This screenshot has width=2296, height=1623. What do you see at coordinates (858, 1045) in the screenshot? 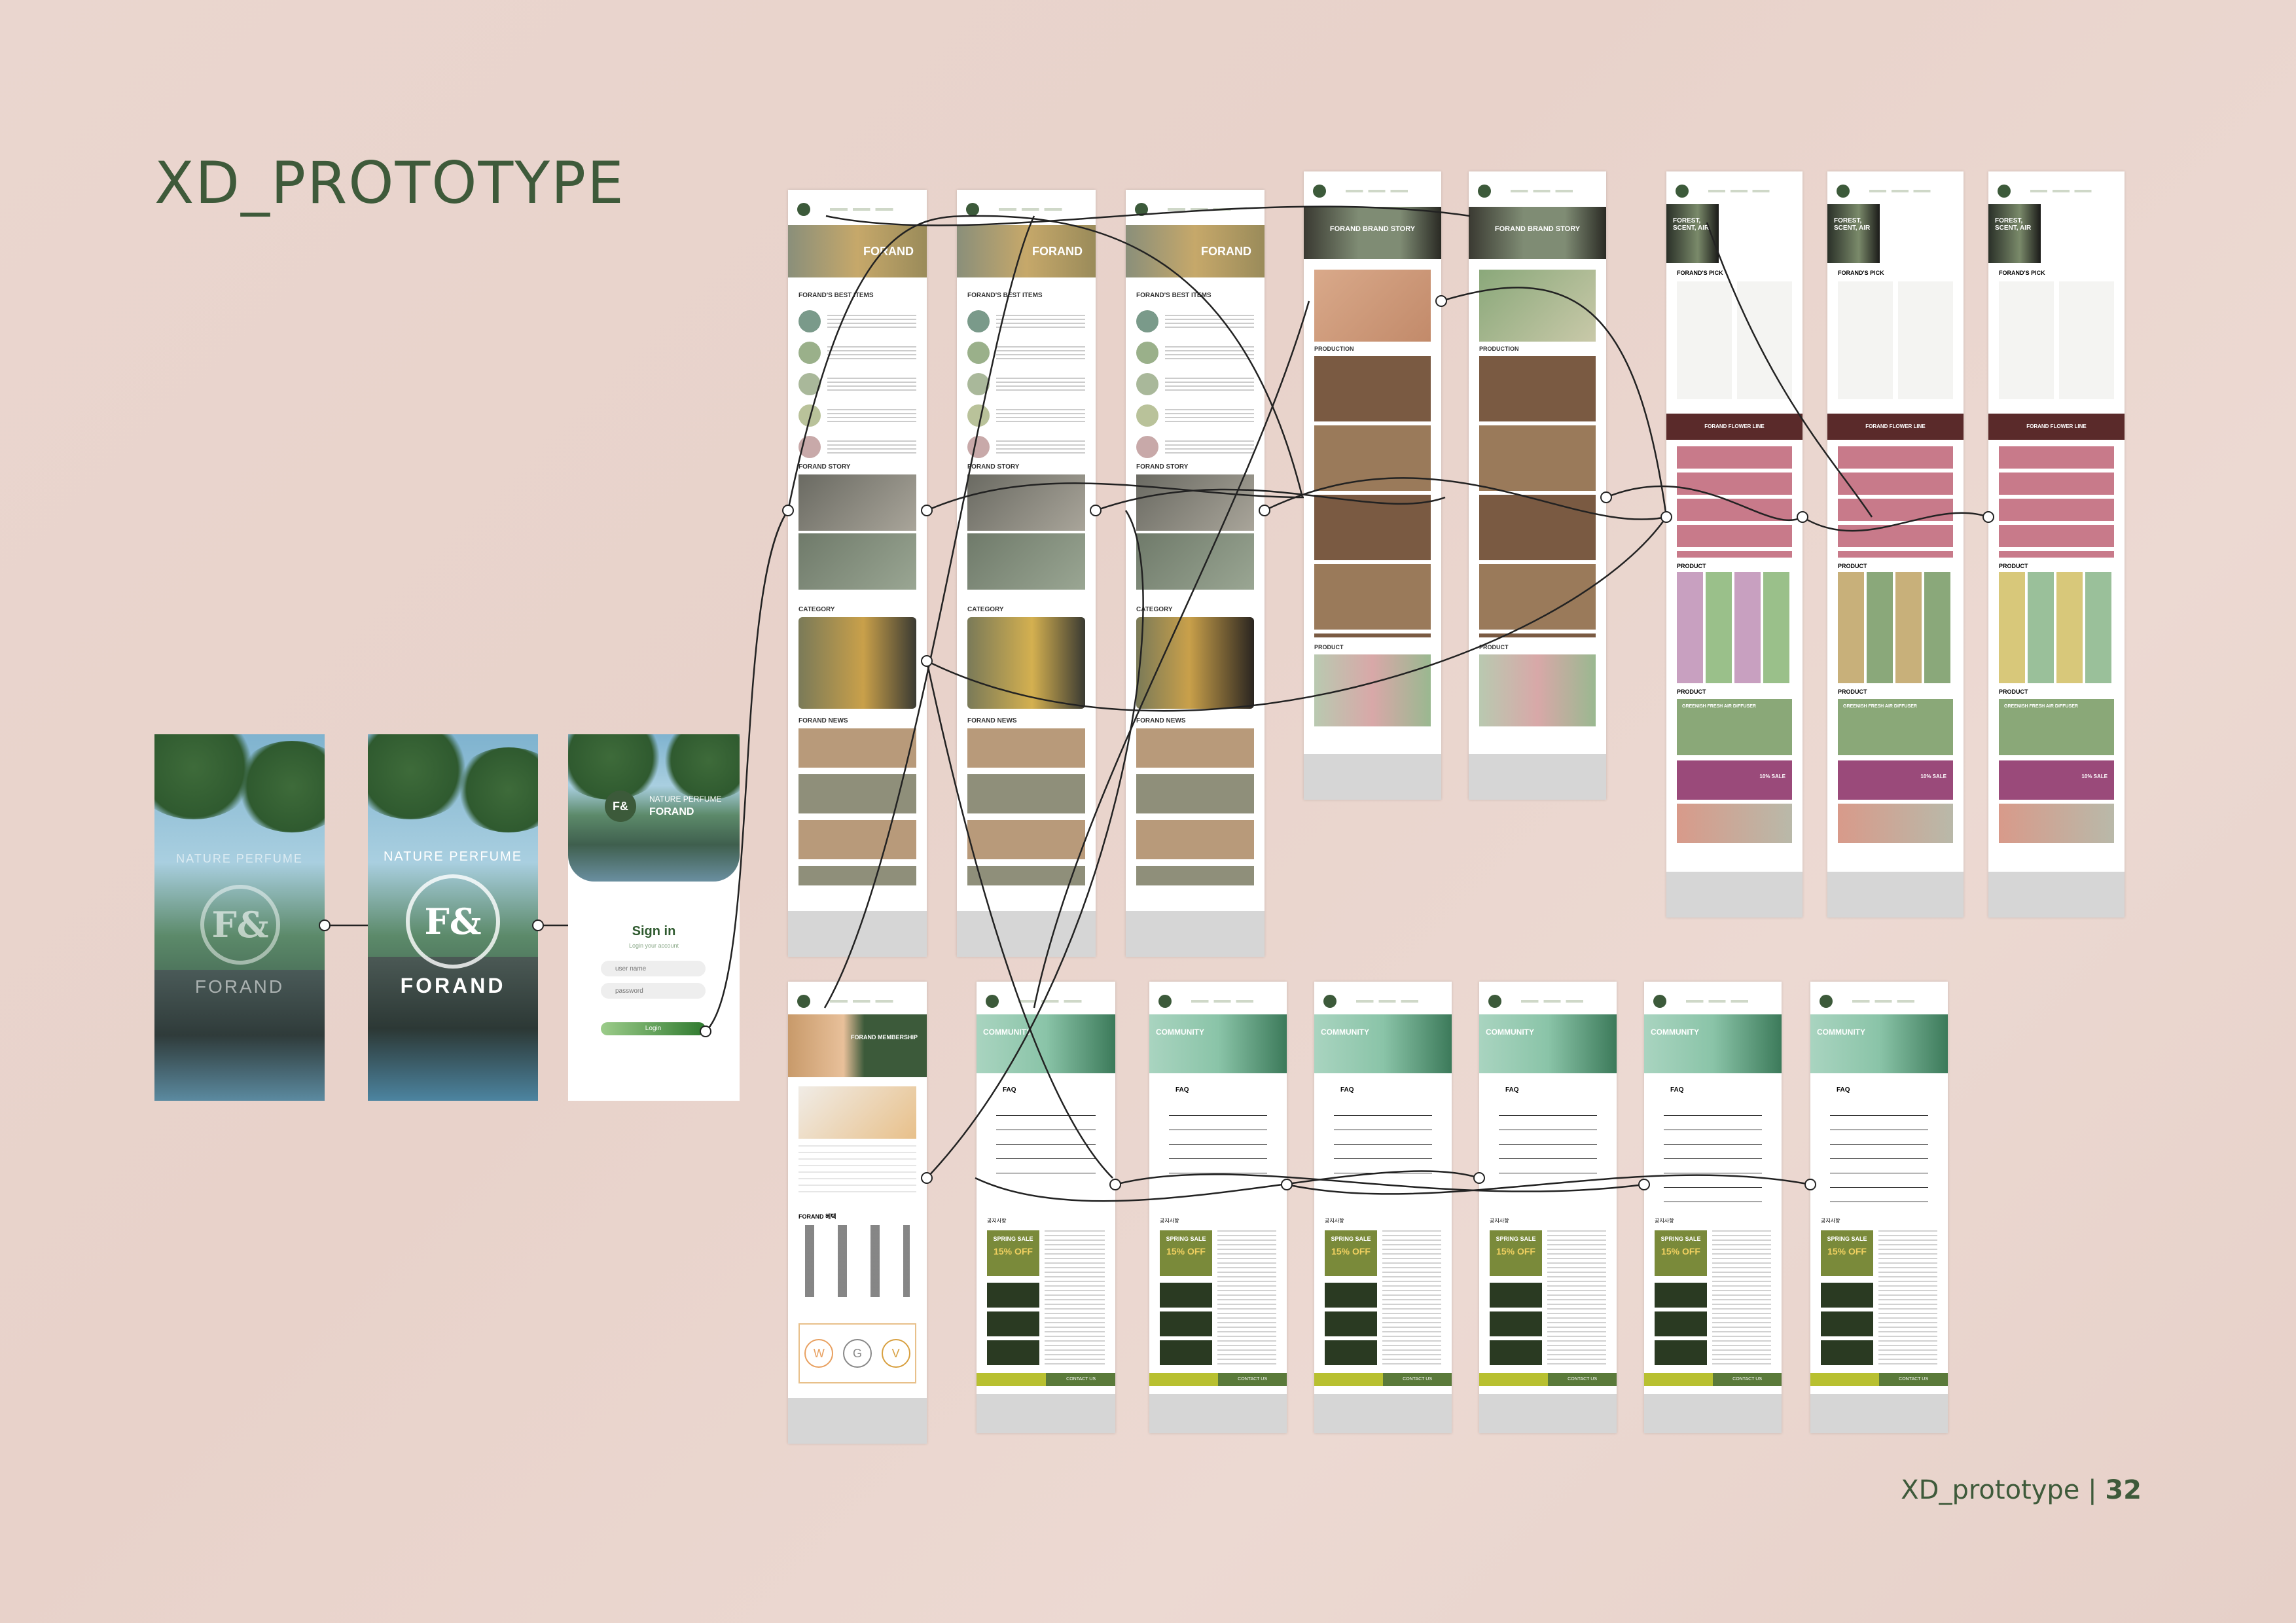
I see `membership-hero: FORAND MEMBERSHIP` at bounding box center [858, 1045].